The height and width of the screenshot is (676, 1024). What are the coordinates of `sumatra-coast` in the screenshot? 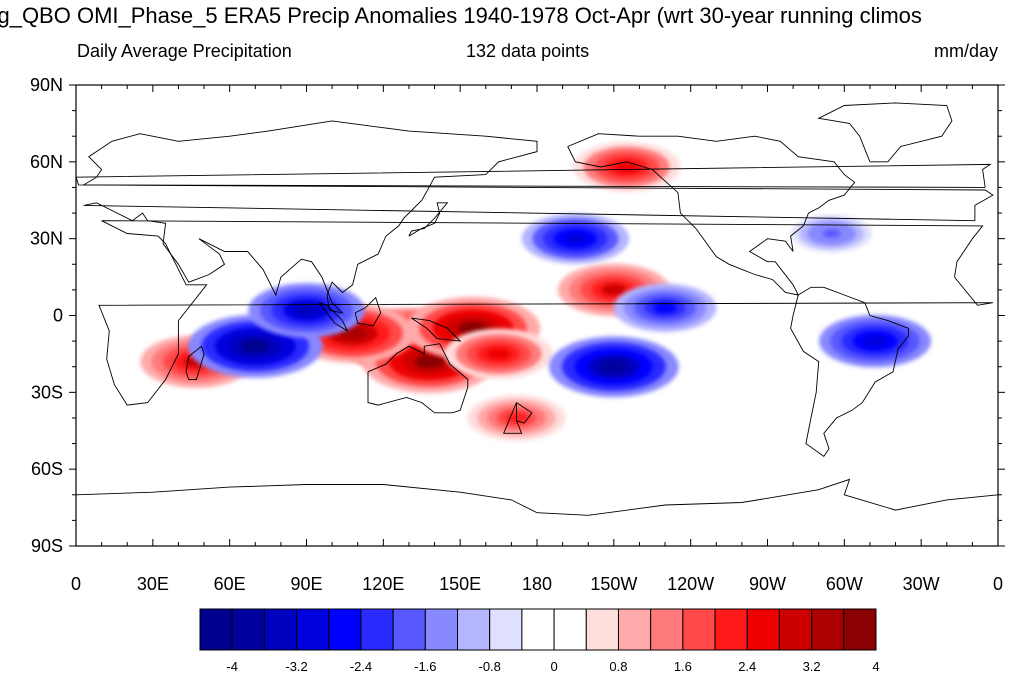 It's located at (333, 317).